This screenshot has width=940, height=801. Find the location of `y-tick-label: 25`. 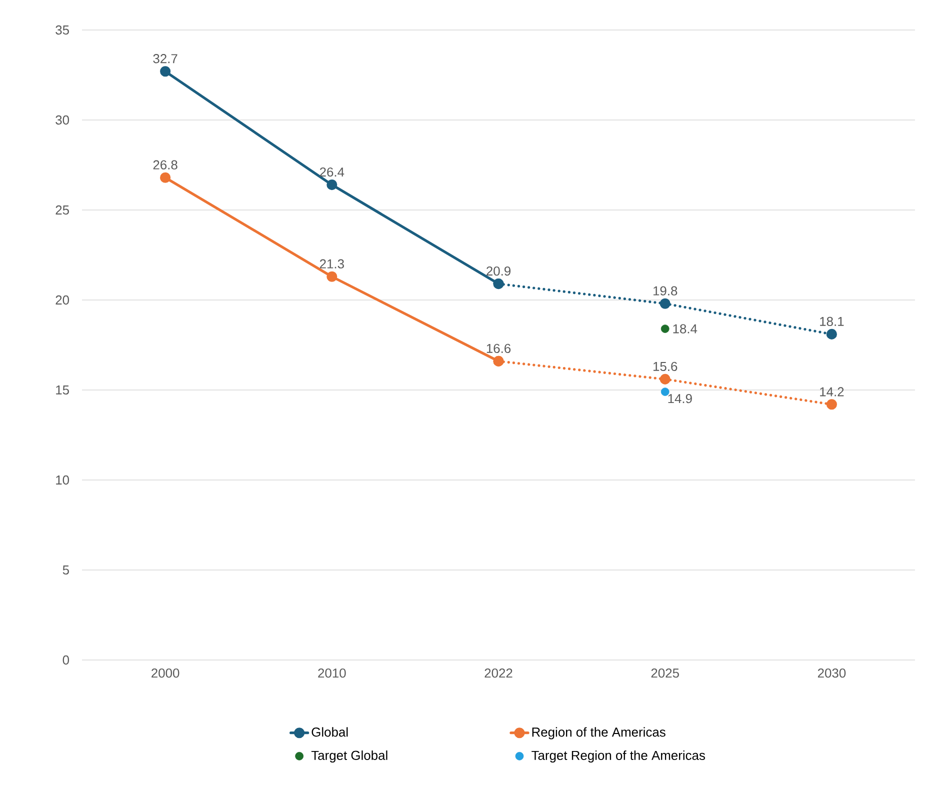

y-tick-label: 25 is located at coordinates (62, 210).